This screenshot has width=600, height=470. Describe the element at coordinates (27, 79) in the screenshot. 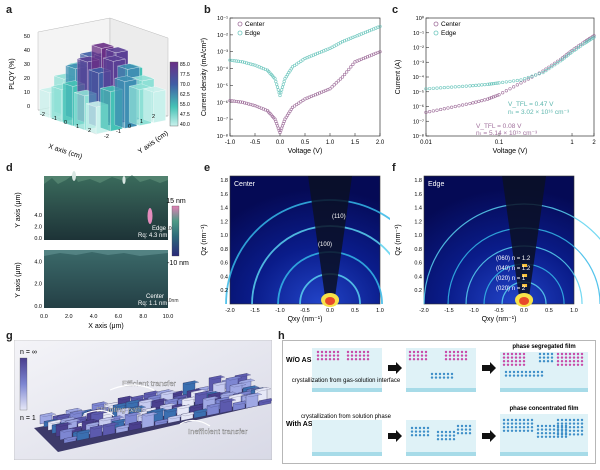

I see `z-tick-label: 20` at that location.